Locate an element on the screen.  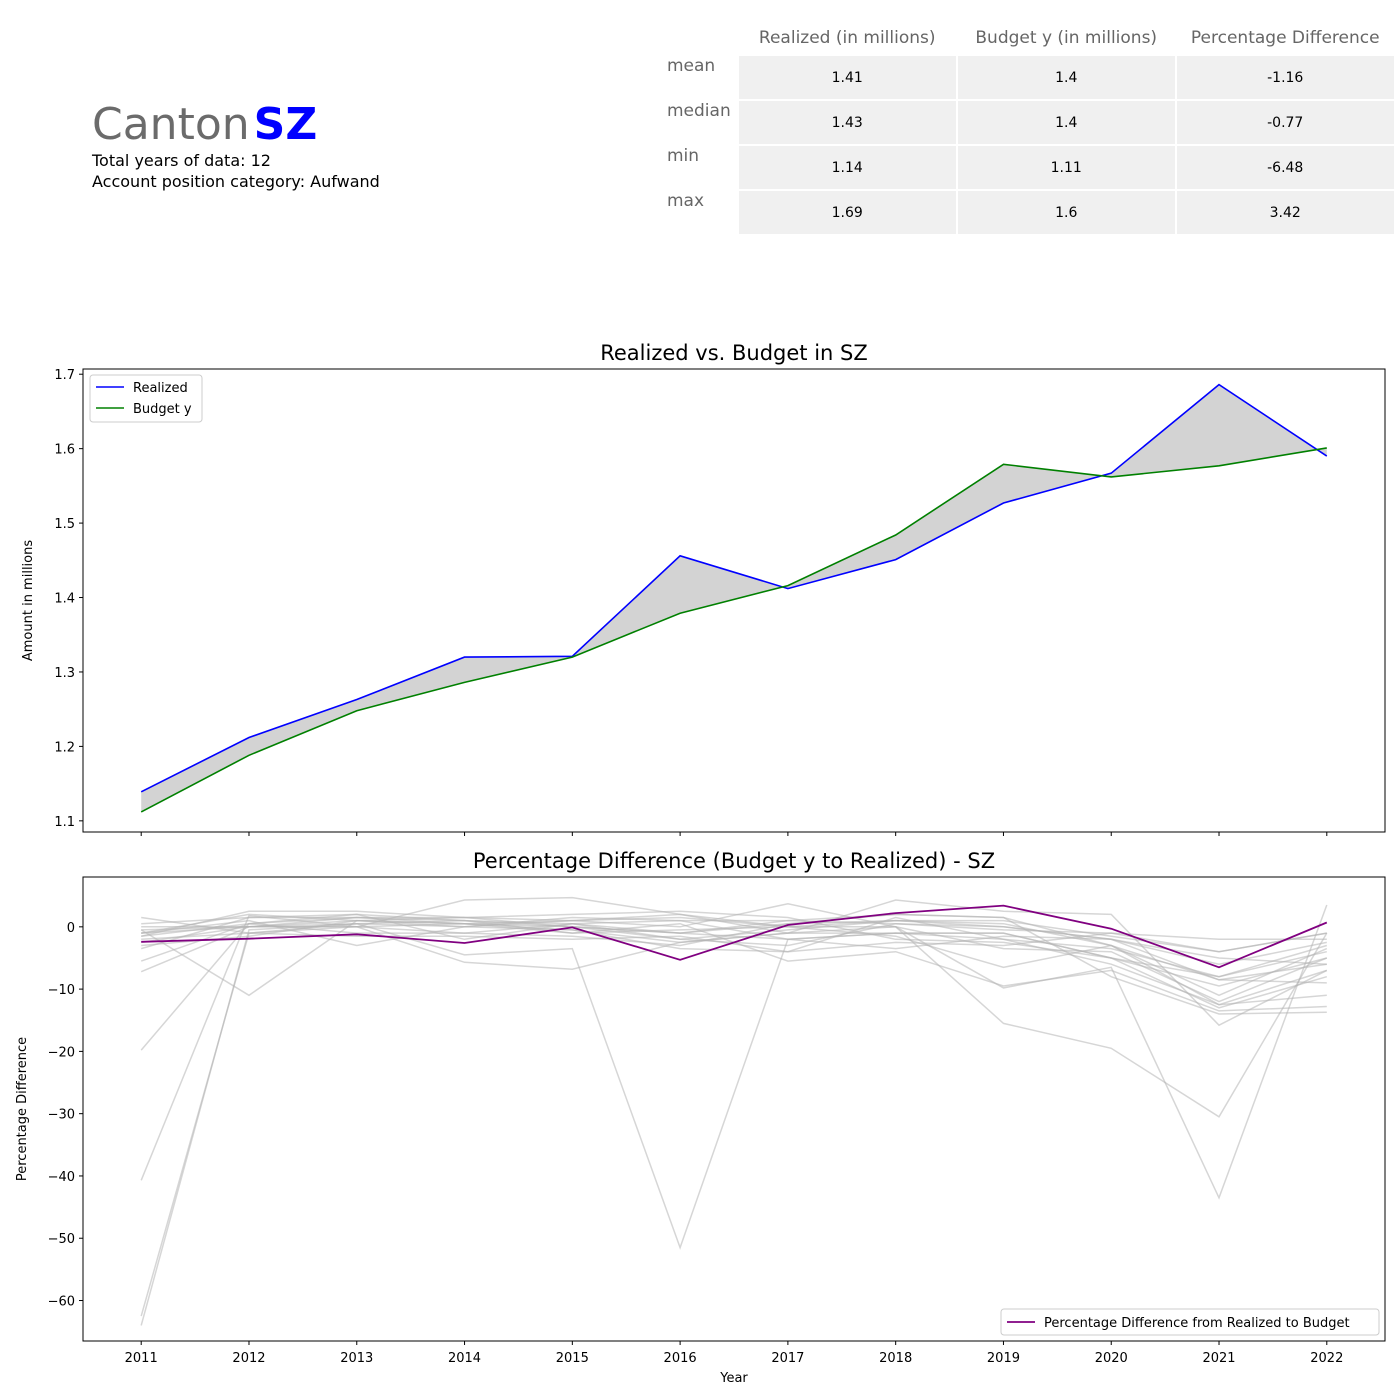
table-cell: 1.43 is located at coordinates (847, 122).